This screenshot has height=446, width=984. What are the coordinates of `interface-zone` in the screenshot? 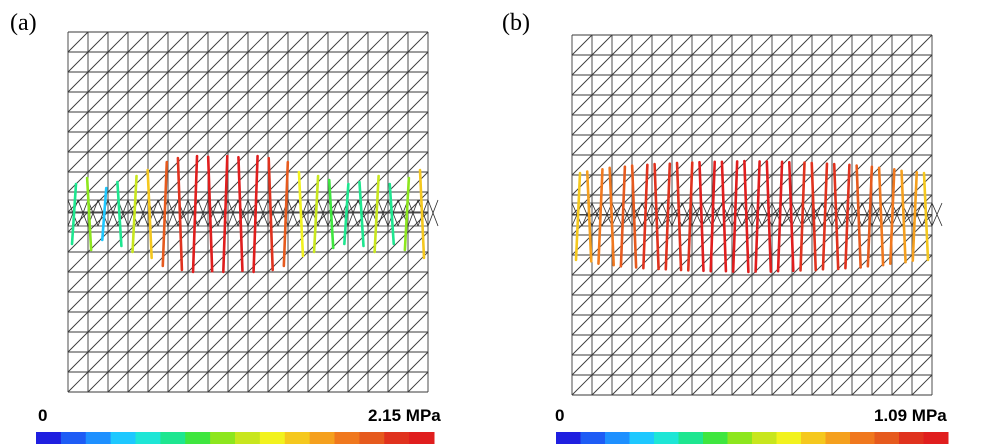 It's located at (253, 213).